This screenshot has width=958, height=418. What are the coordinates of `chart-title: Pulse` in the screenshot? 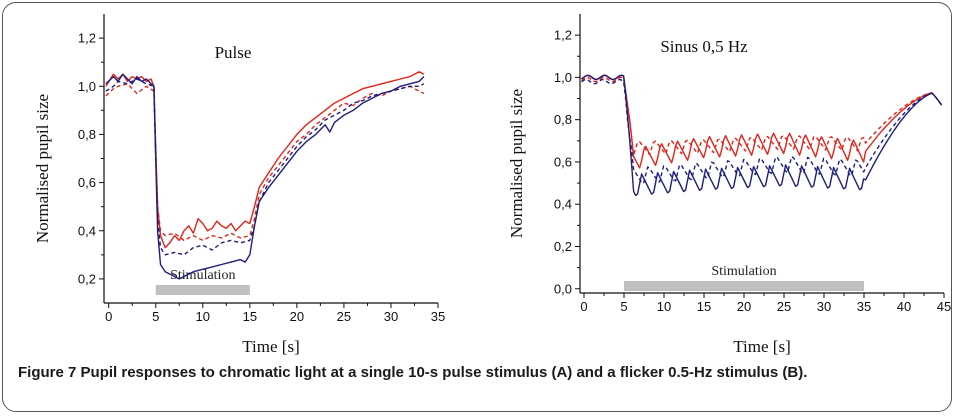 It's located at (233, 52).